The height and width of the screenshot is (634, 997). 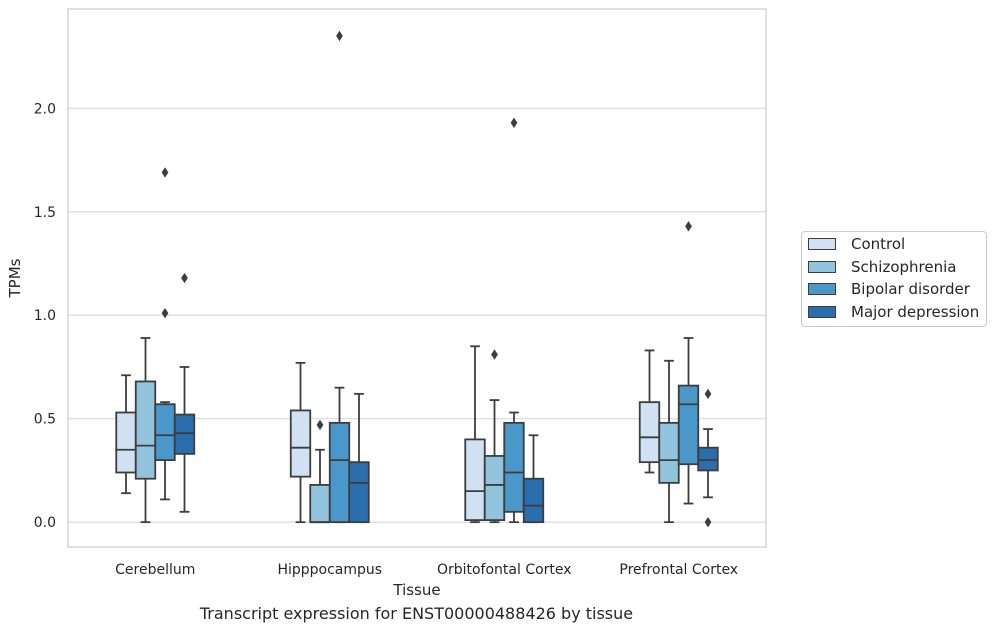 What do you see at coordinates (15, 278) in the screenshot?
I see `y-axis-label: TPMs` at bounding box center [15, 278].